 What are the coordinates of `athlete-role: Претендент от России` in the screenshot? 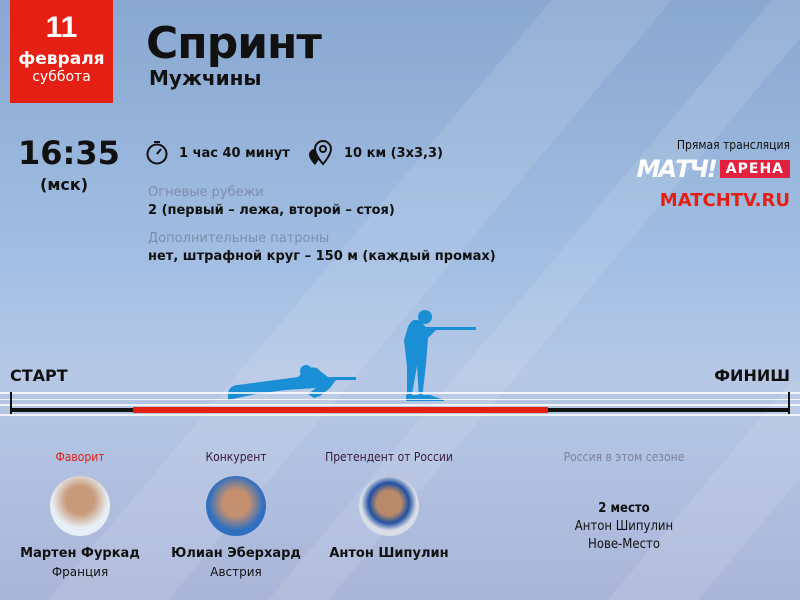 It's located at (389, 457).